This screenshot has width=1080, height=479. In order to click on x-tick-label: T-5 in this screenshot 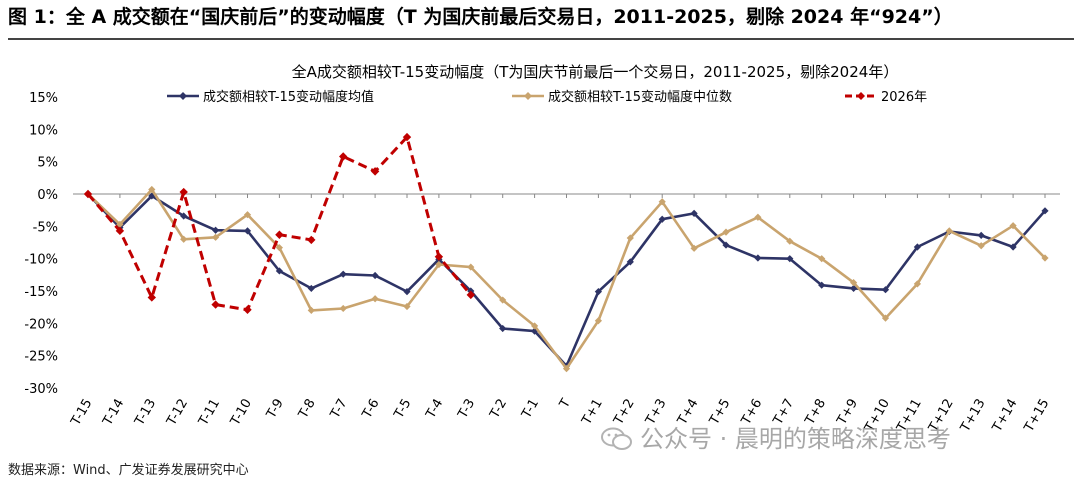, I will do `click(402, 409)`.